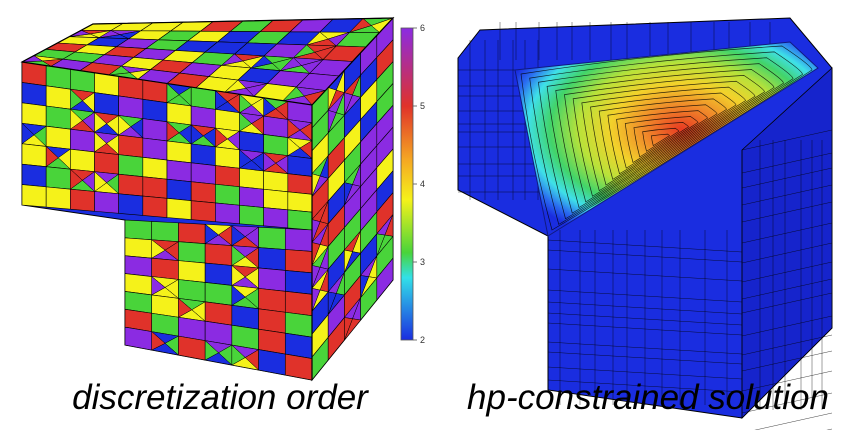 This screenshot has height=430, width=850. Describe the element at coordinates (422, 340) in the screenshot. I see `colorbar-tick-label: 2` at that location.